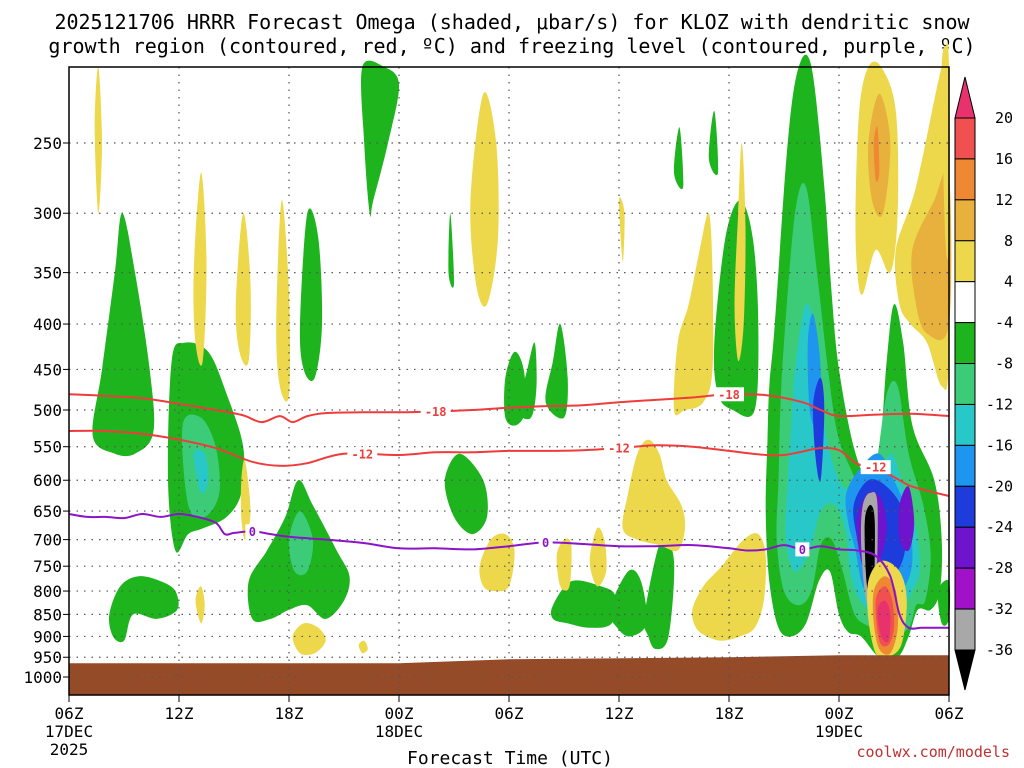 This screenshot has height=768, width=1024. What do you see at coordinates (47, 447) in the screenshot?
I see `y-tick-label: 550` at bounding box center [47, 447].